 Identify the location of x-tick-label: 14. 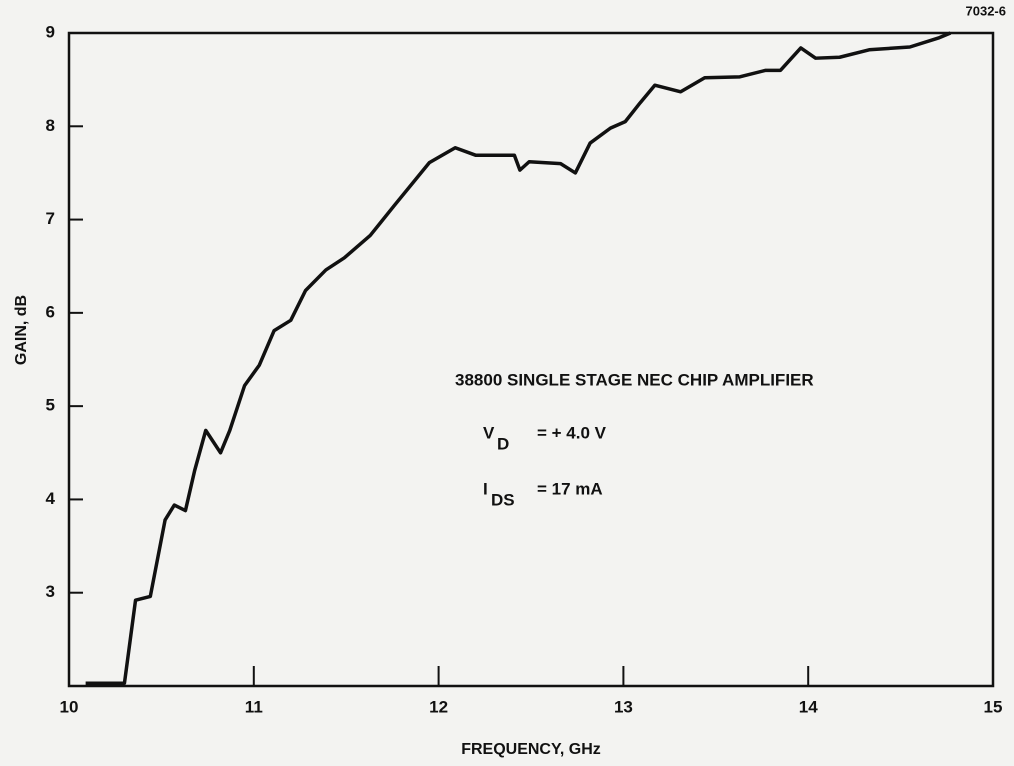
(808, 706).